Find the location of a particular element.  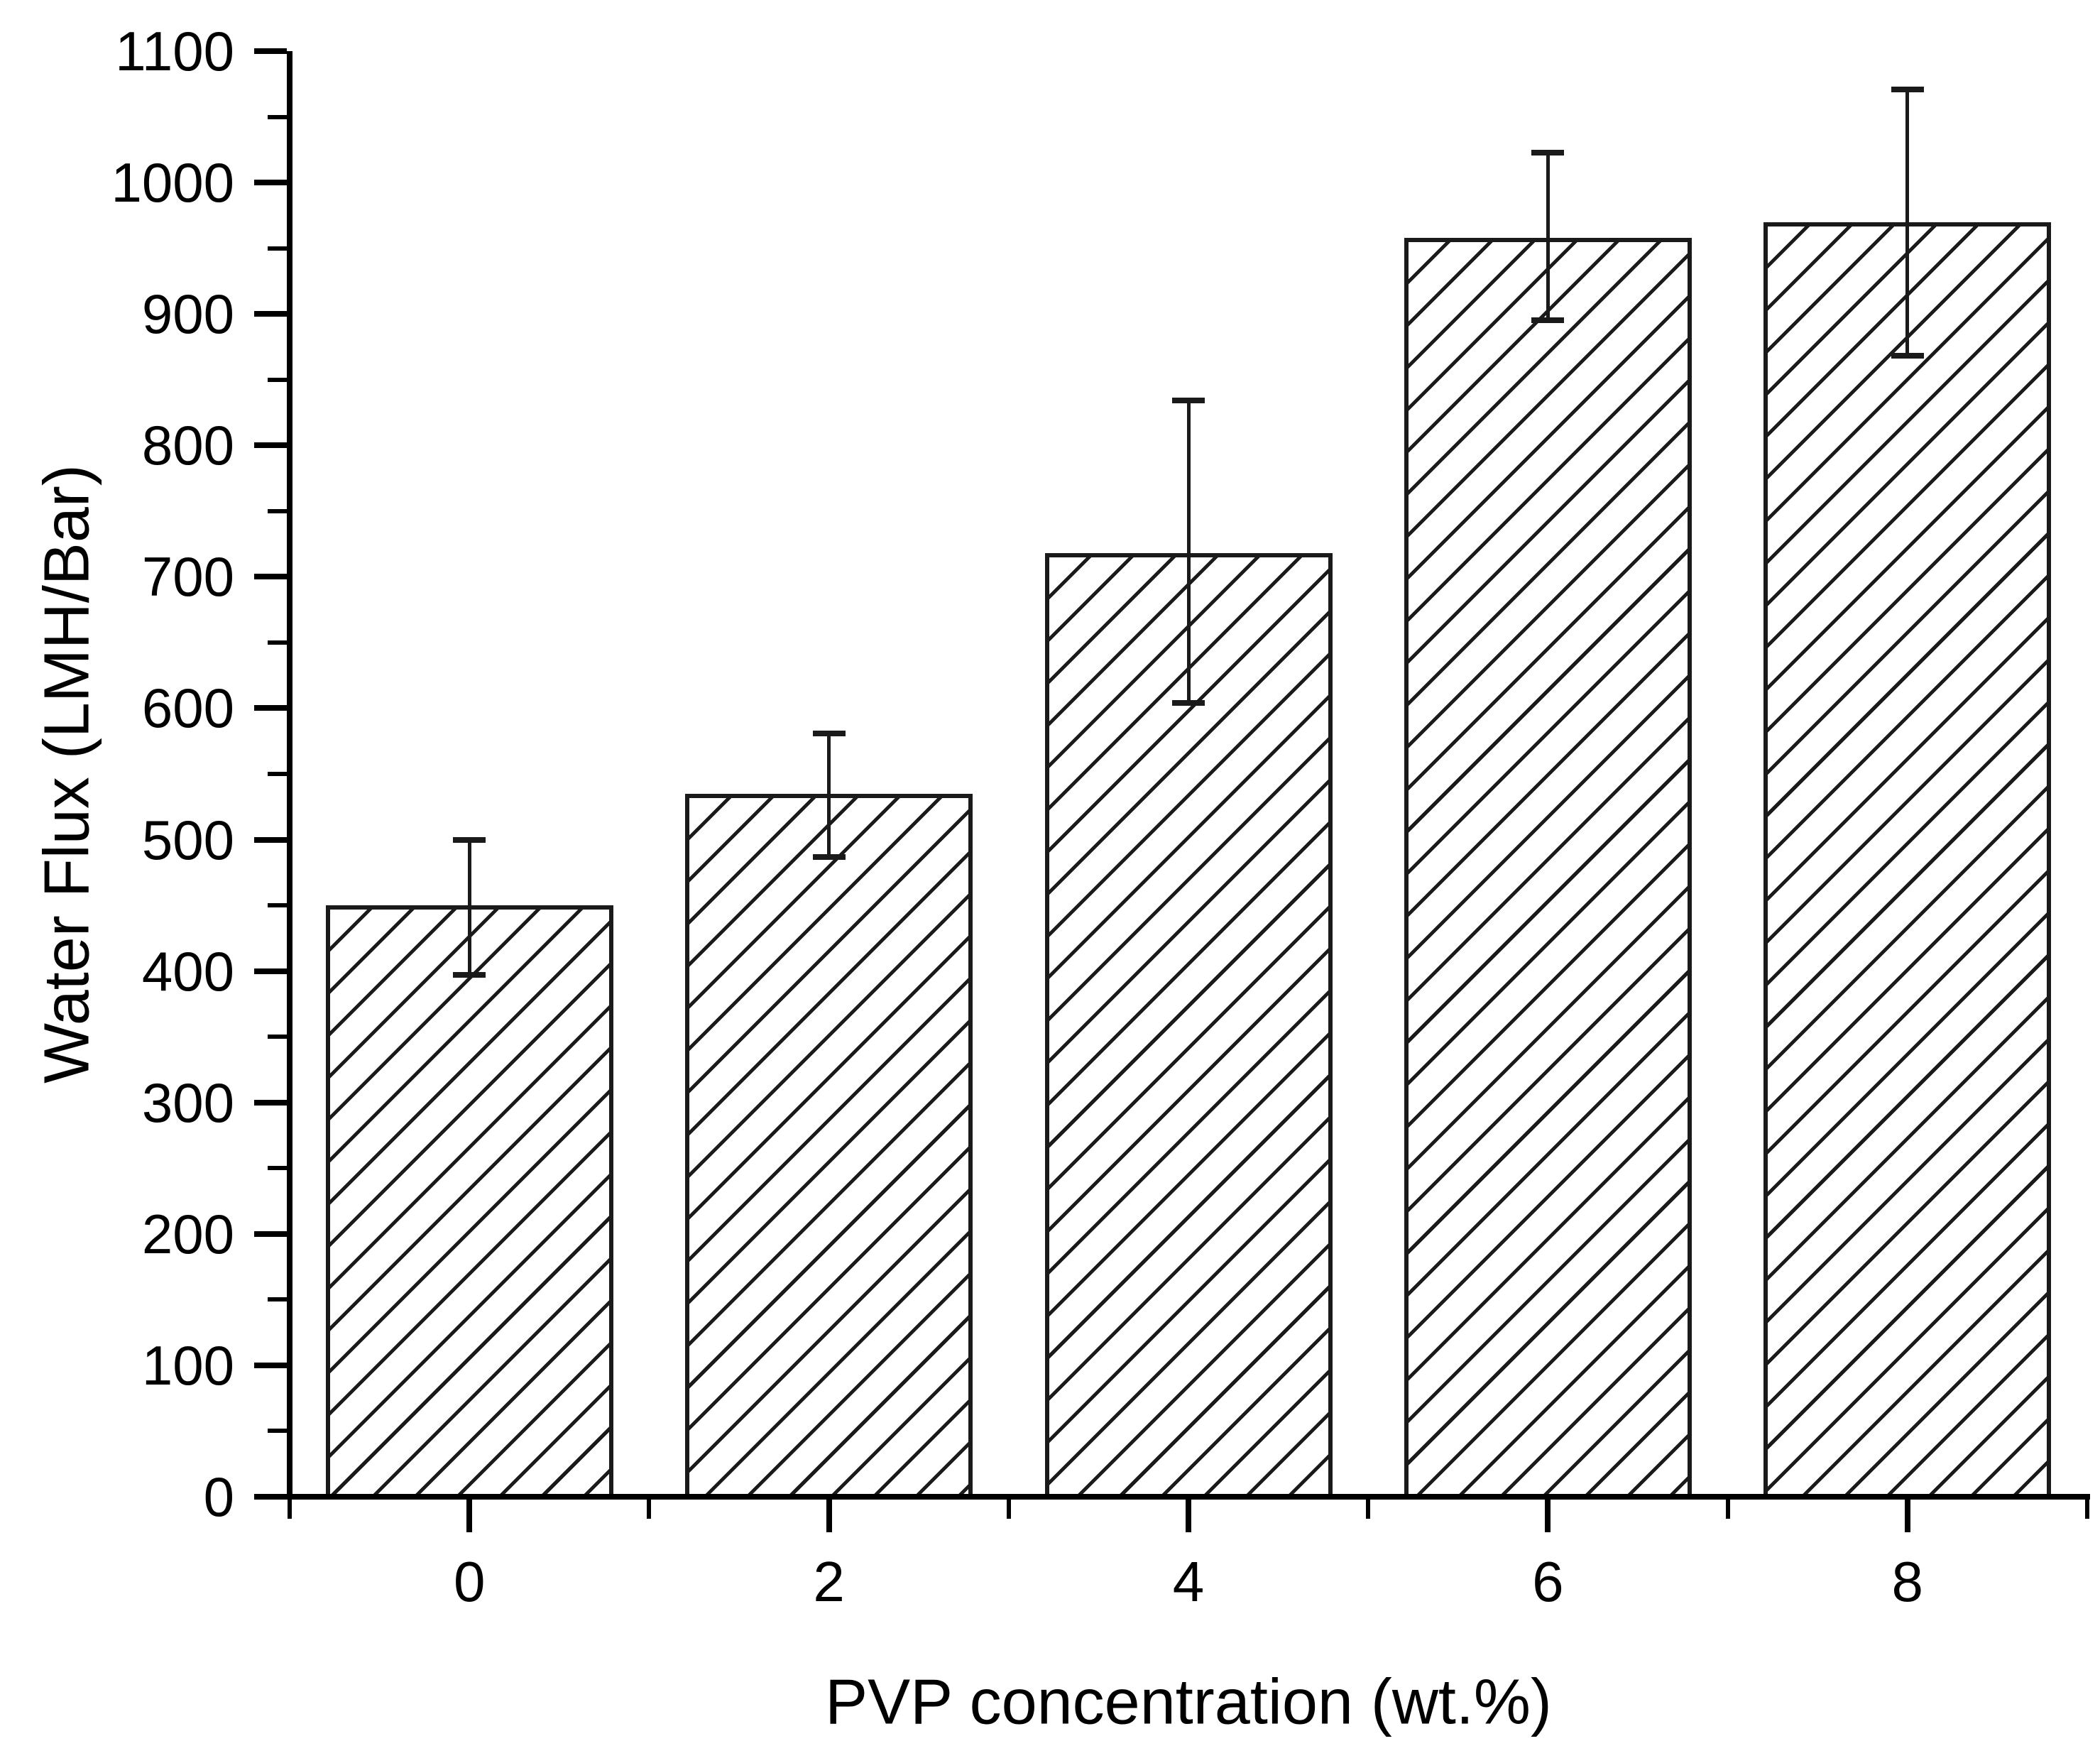

y-tick-label: 900 is located at coordinates (187, 314).